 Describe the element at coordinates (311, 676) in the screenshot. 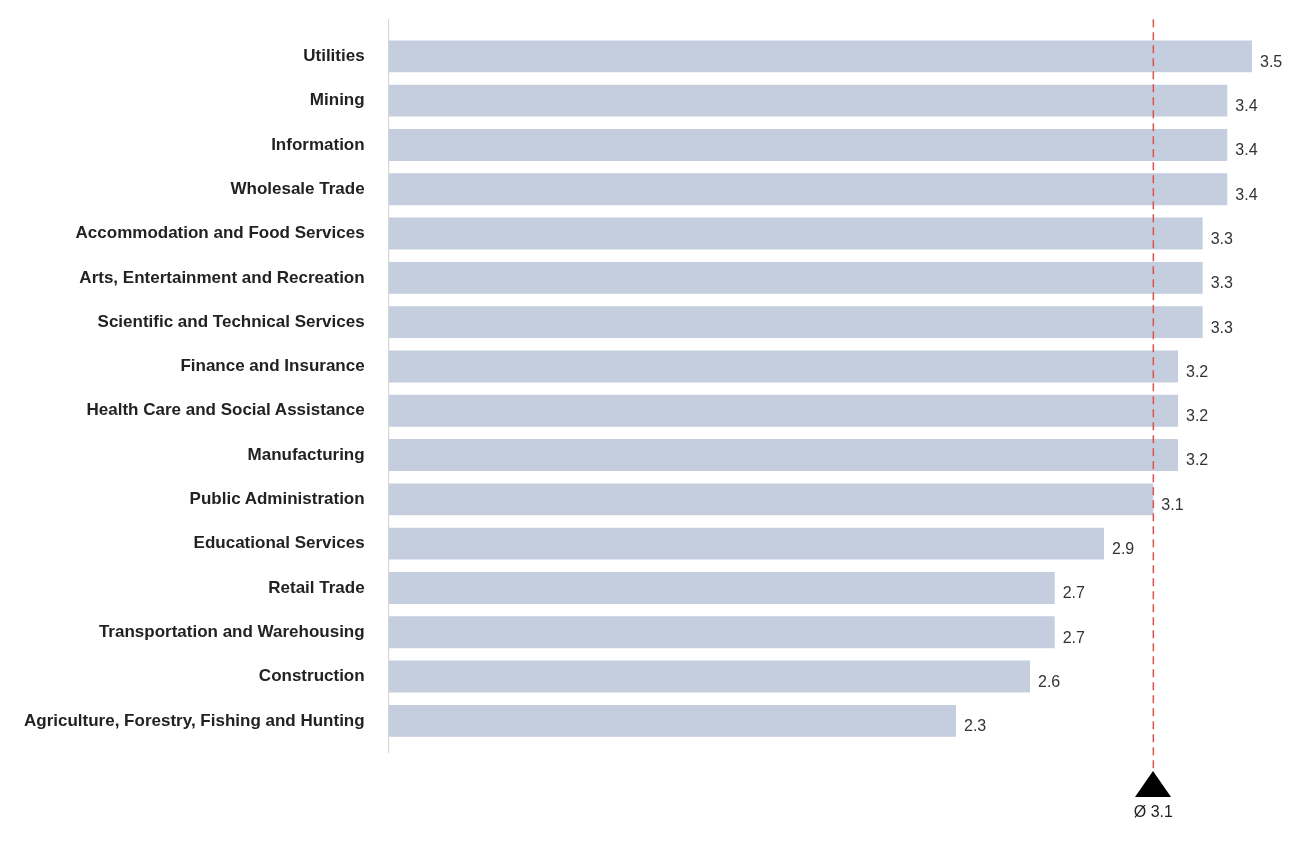

I see `y-tick-label: Construction` at that location.